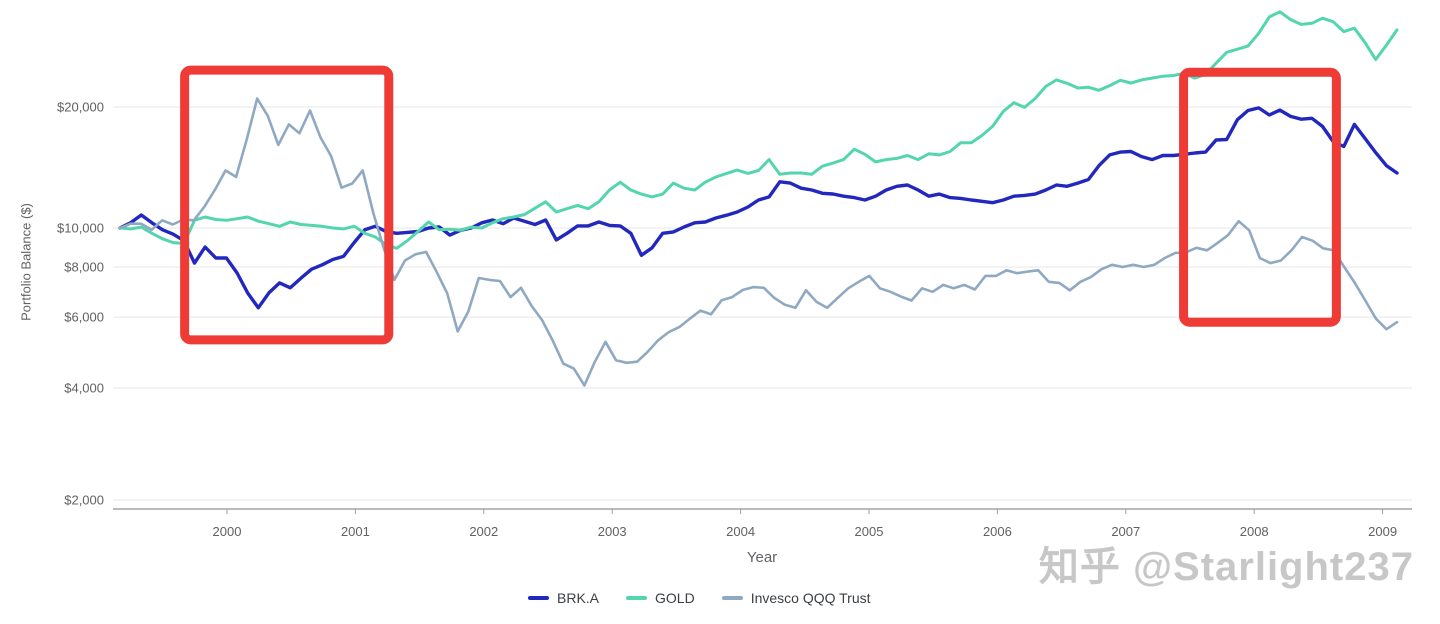 The height and width of the screenshot is (624, 1440). Describe the element at coordinates (1254, 531) in the screenshot. I see `x-tick-label: 2008` at that location.